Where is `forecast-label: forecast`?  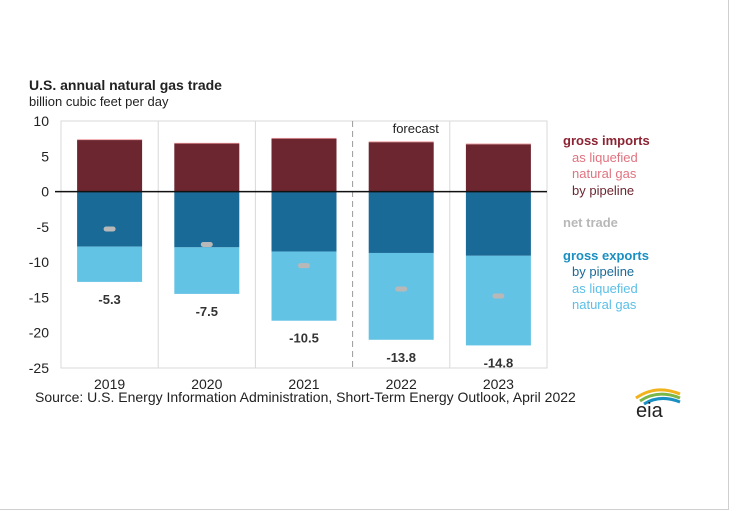 forecast-label: forecast is located at coordinates (416, 128).